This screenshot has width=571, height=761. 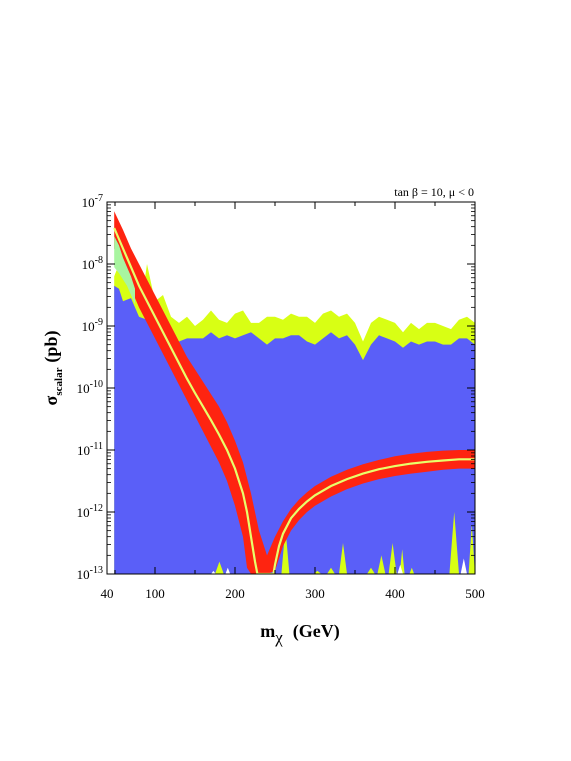 I want to click on green-band, so click(x=124, y=270).